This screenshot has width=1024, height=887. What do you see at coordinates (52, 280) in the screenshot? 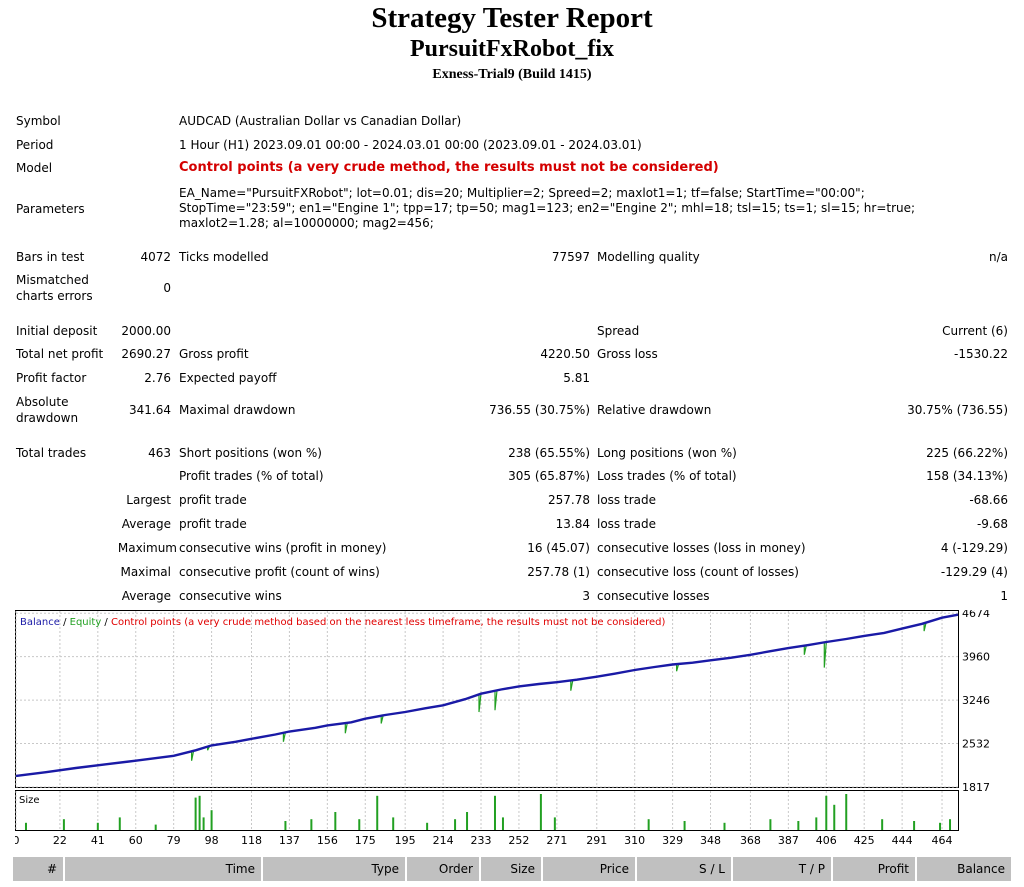
I see `mismatch-label-1: Mismatched` at bounding box center [52, 280].